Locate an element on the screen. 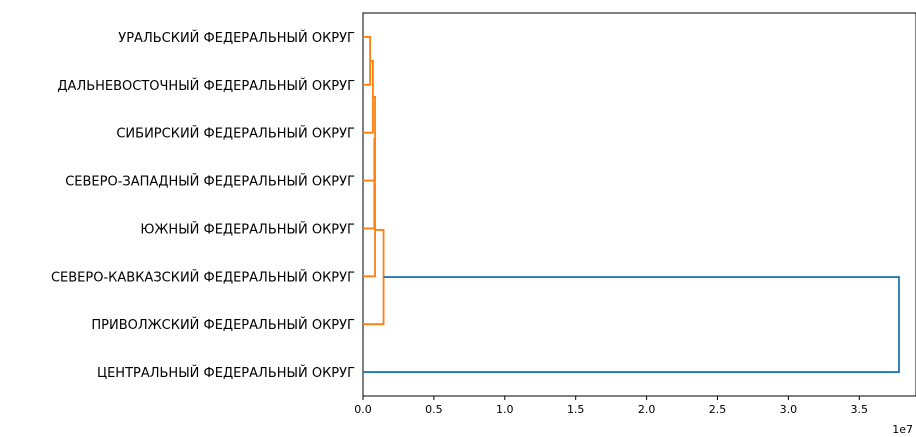 This screenshot has height=437, width=916. leaf-label: СИБИРСКИЙ ФЕДЕРАЛЬНЫЙ ОКРУГ is located at coordinates (235, 134).